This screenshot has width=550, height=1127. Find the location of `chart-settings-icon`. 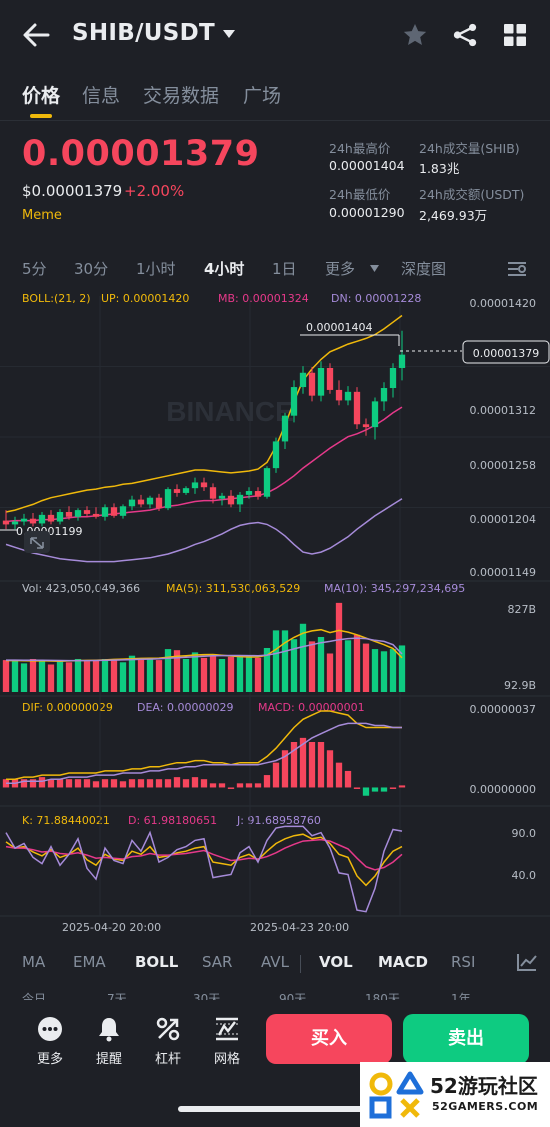

chart-settings-icon is located at coordinates (517, 269).